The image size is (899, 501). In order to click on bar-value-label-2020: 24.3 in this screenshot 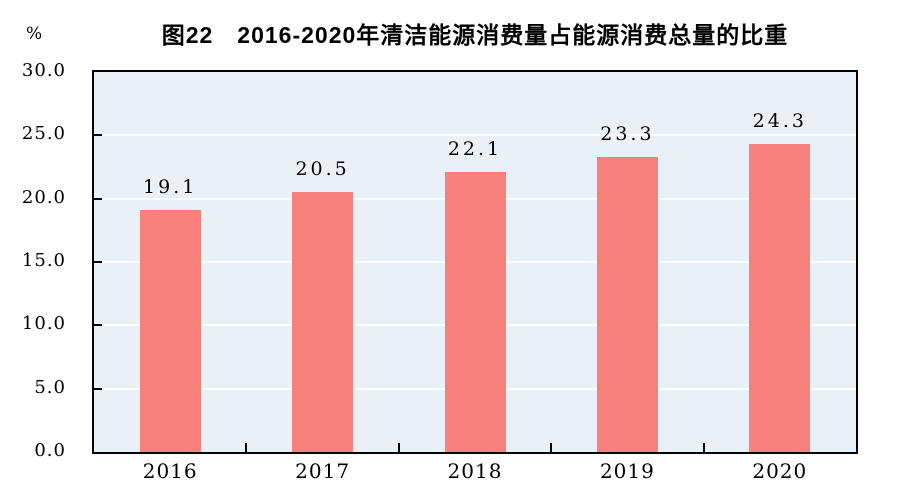, I will do `click(779, 121)`.